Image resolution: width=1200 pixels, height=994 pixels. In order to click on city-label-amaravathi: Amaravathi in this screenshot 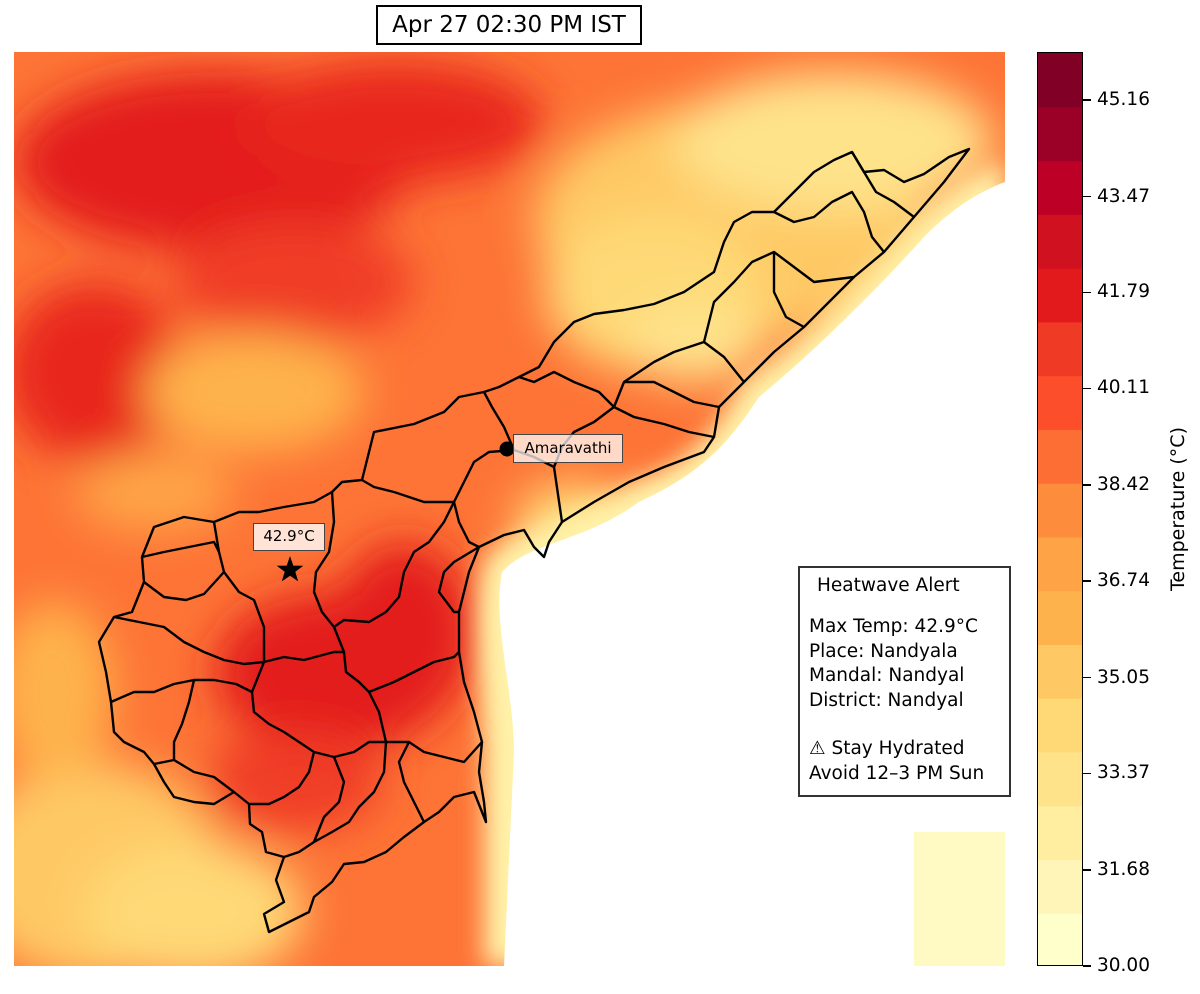, I will do `click(568, 448)`.